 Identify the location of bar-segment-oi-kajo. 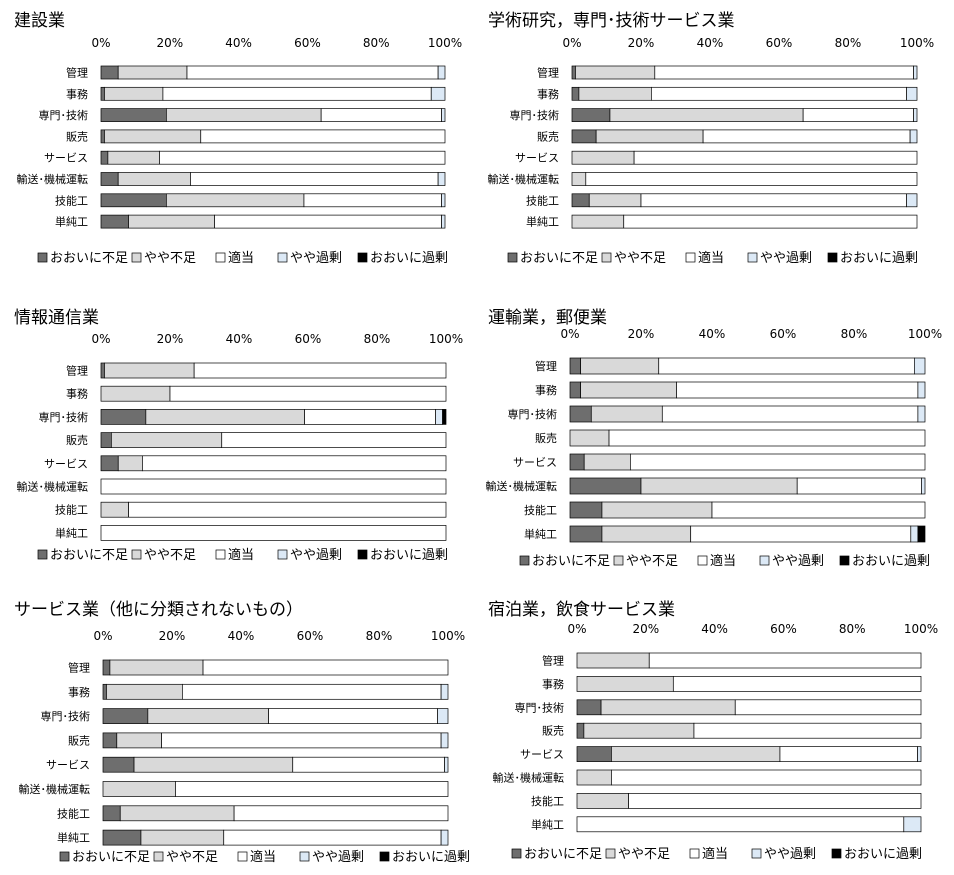
(921, 534).